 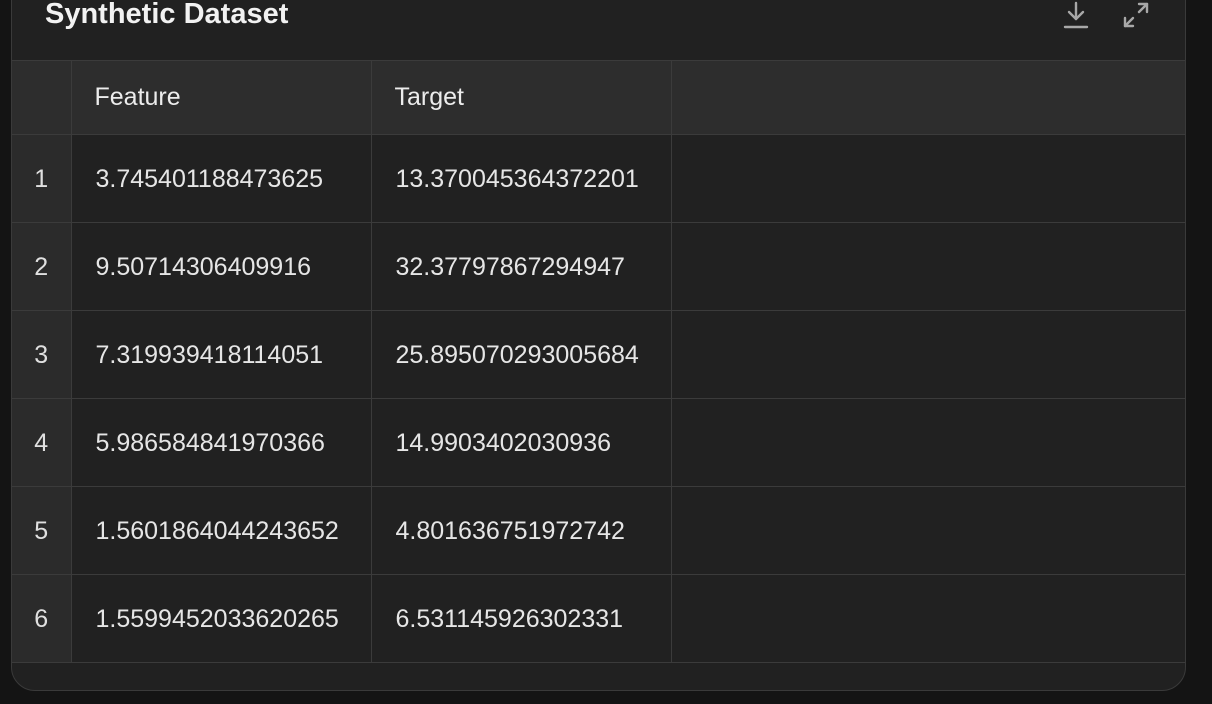 I want to click on feature-cell: 7.319939418114051, so click(x=221, y=354).